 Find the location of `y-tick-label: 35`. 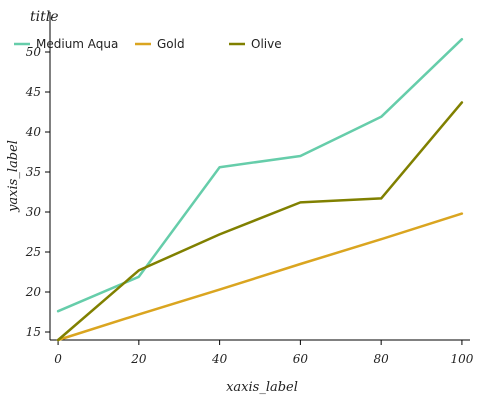

y-tick-label: 35 is located at coordinates (33, 172).